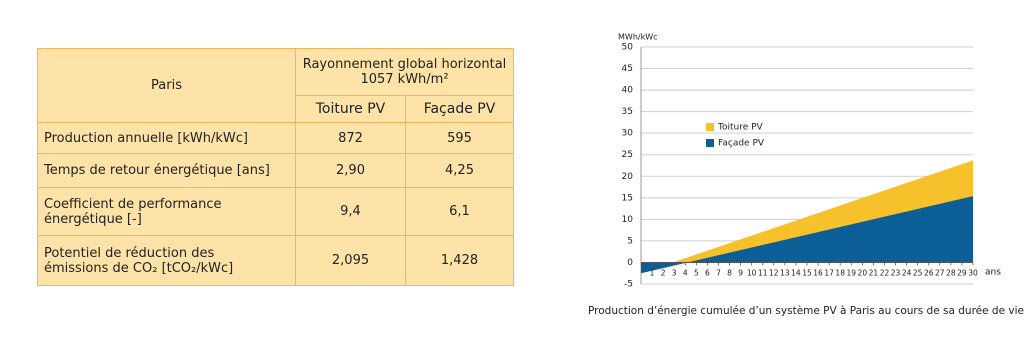  Describe the element at coordinates (157, 170) in the screenshot. I see `row-label-line: Temps de retour énergétique [ans]` at that location.